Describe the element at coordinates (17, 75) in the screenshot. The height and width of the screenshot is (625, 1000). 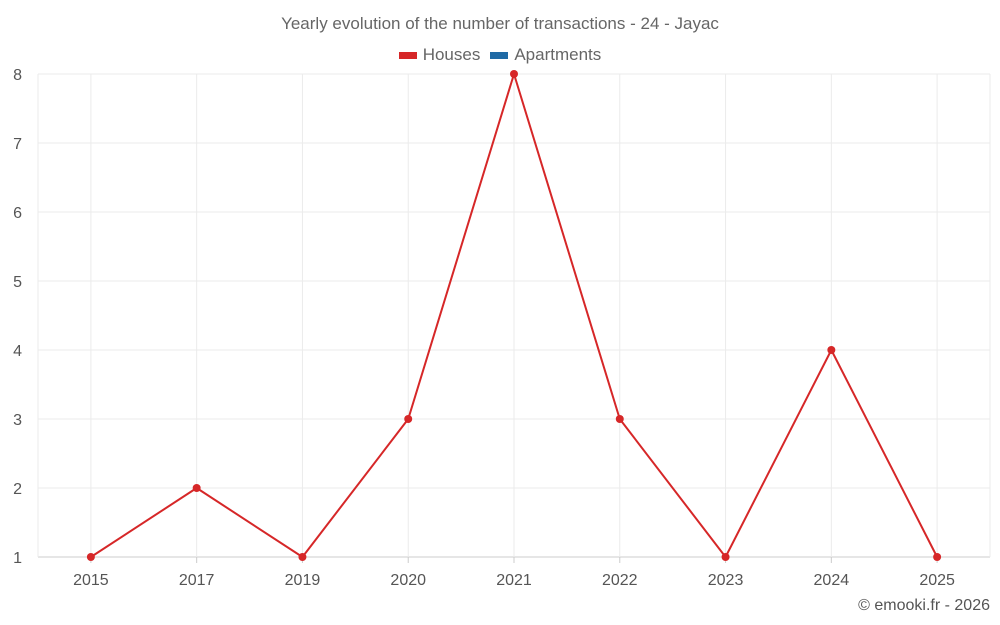
I see `y-tick-label: 8` at that location.